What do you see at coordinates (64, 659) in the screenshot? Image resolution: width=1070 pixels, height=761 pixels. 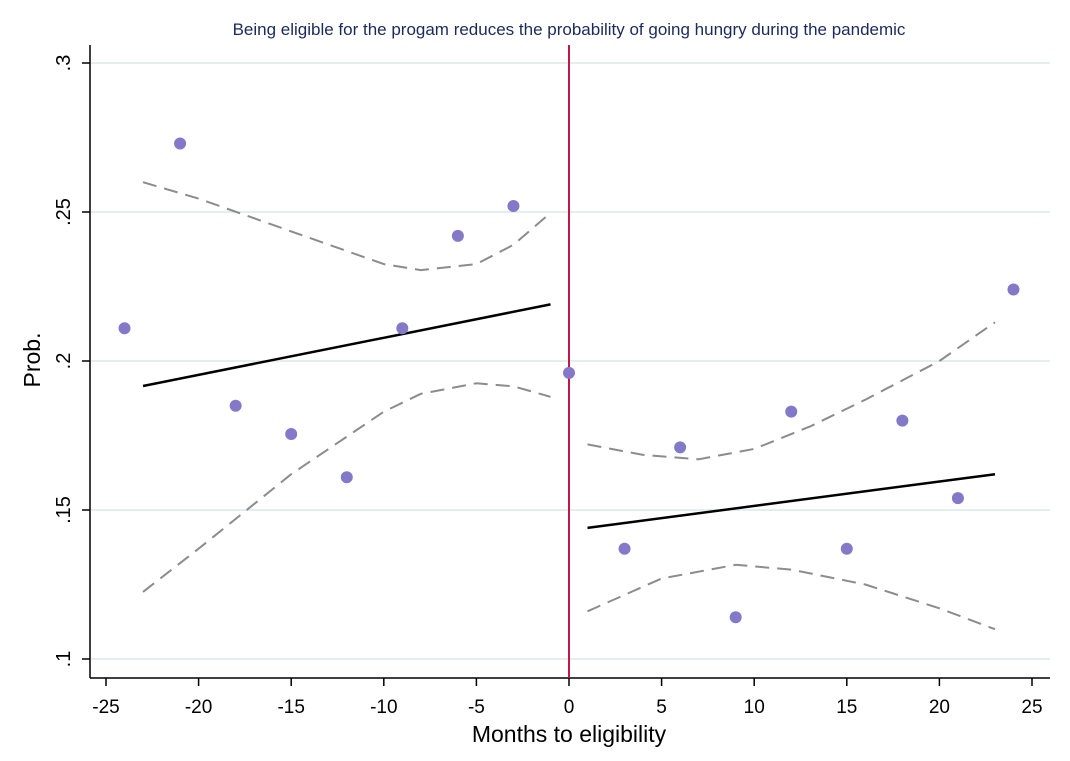 I see `y-tick-label: .1` at bounding box center [64, 659].